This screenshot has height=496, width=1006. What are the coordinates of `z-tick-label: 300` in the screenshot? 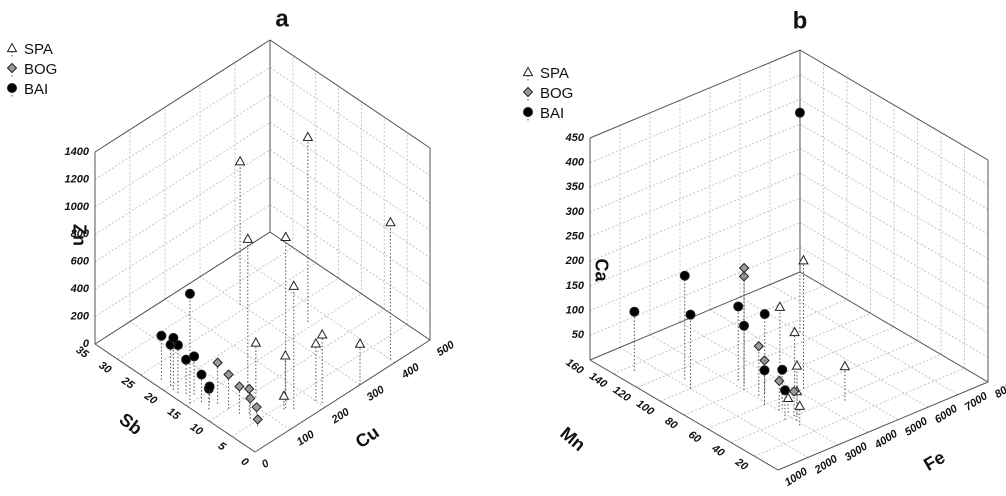 It's located at (575, 212).